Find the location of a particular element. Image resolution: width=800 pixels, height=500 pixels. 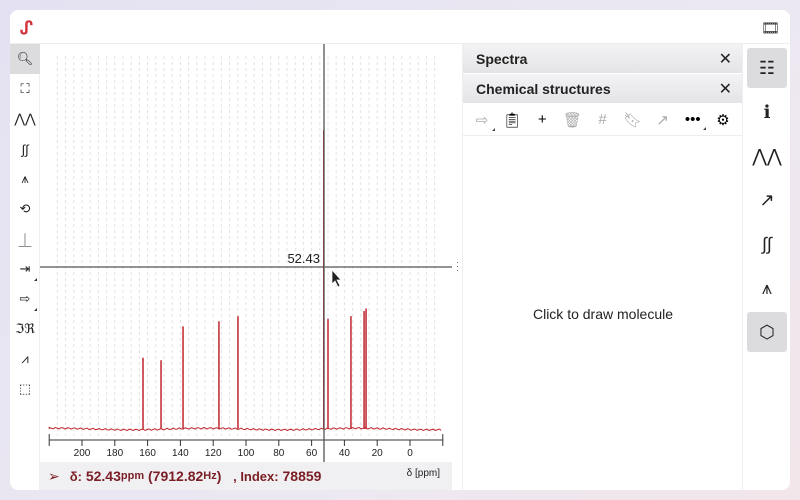

multiplet-analysis-tool: ⩚ is located at coordinates (25, 179).